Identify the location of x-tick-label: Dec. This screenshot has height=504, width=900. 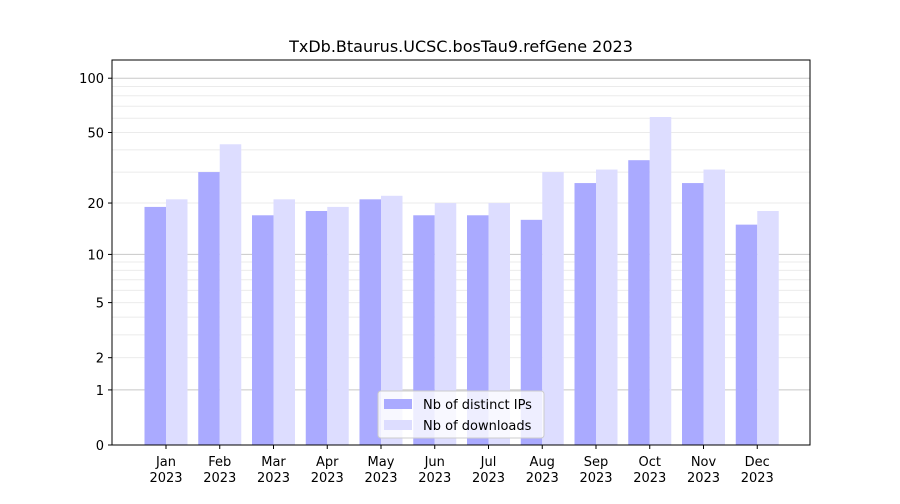
(757, 462).